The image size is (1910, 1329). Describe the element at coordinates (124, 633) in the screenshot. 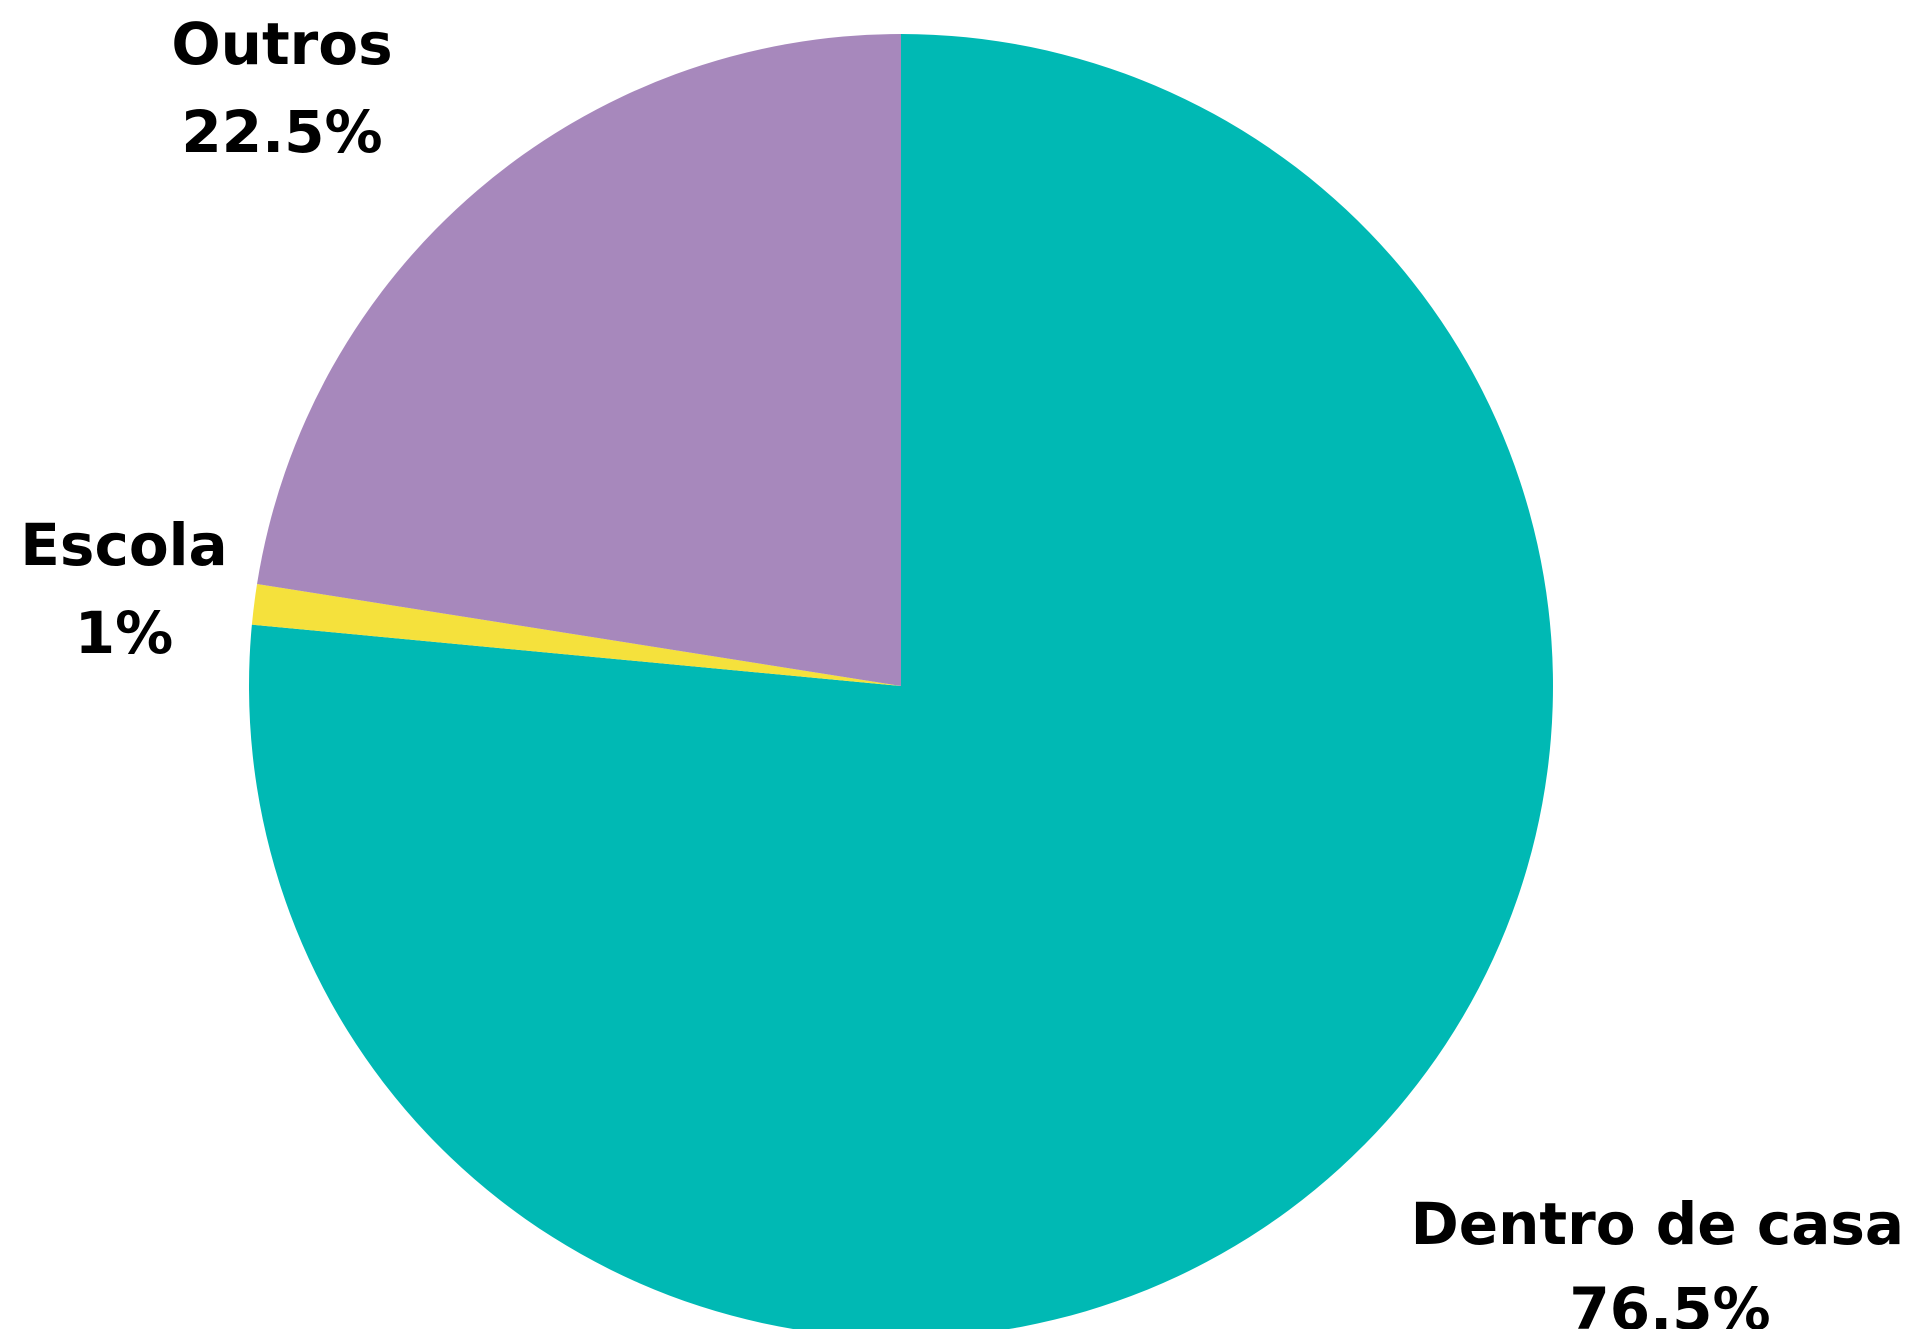

I see `slice-value-escola: 1%` at that location.